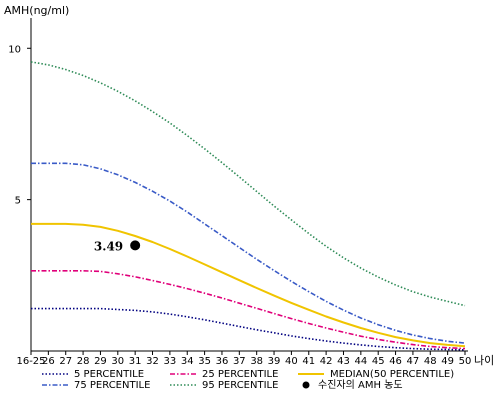 Image resolution: width=500 pixels, height=400 pixels. What do you see at coordinates (256, 361) in the screenshot?
I see `x-tick-label: 38` at bounding box center [256, 361].